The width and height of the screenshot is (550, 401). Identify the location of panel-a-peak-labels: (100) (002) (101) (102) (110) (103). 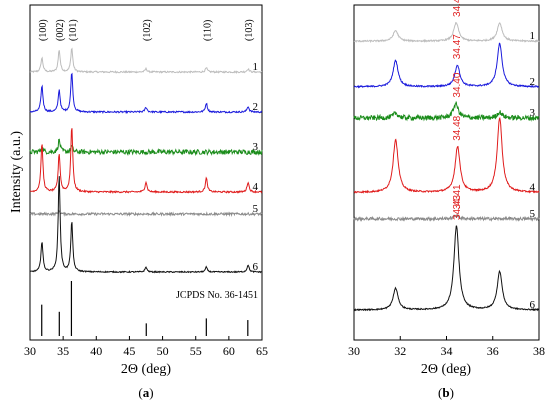
(146, 30).